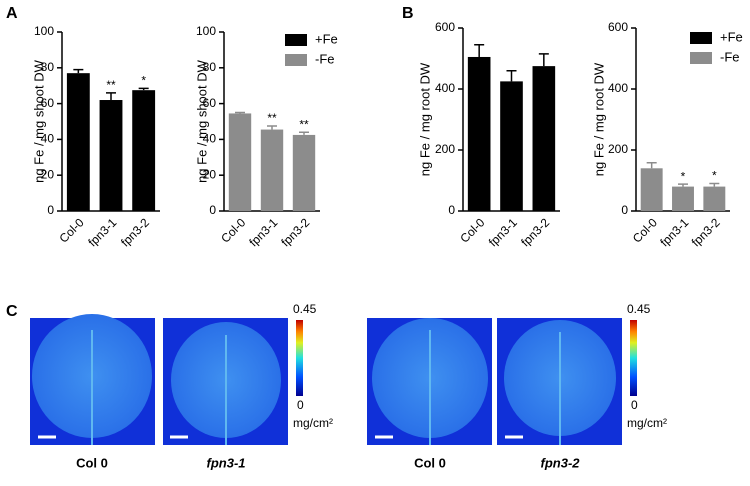  Describe the element at coordinates (12, 13) in the screenshot. I see `panel-label: A` at that location.